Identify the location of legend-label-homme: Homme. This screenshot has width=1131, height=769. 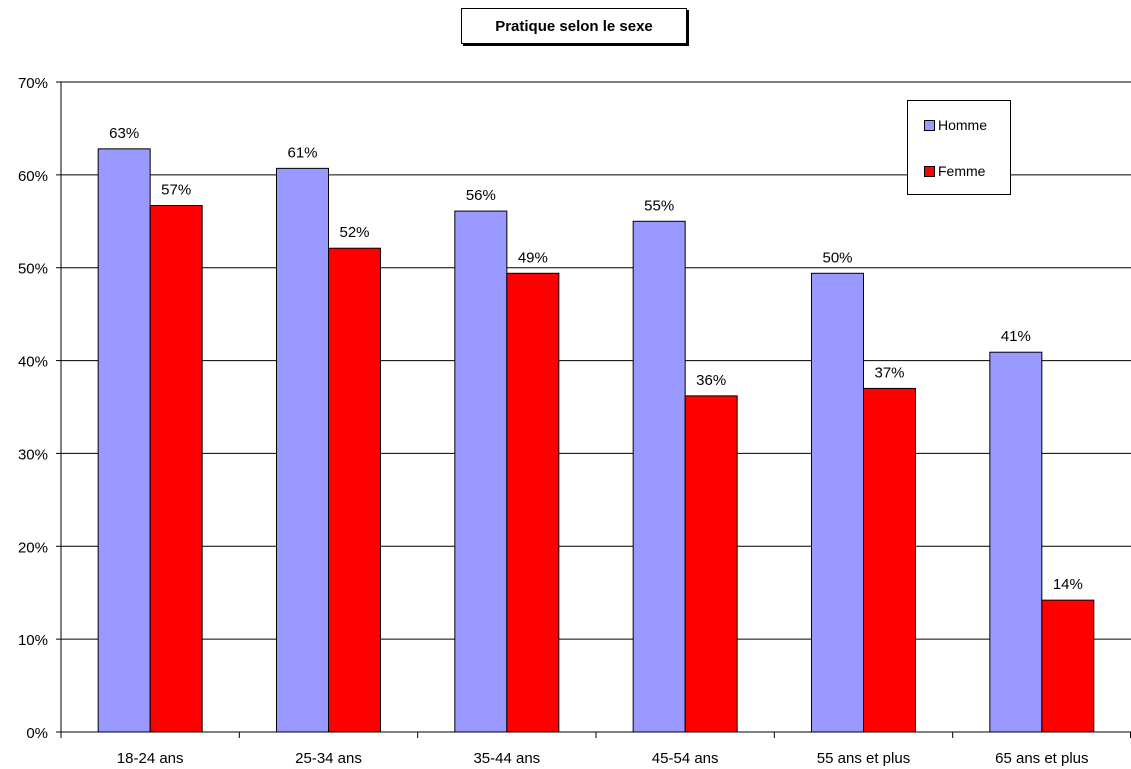
(963, 125).